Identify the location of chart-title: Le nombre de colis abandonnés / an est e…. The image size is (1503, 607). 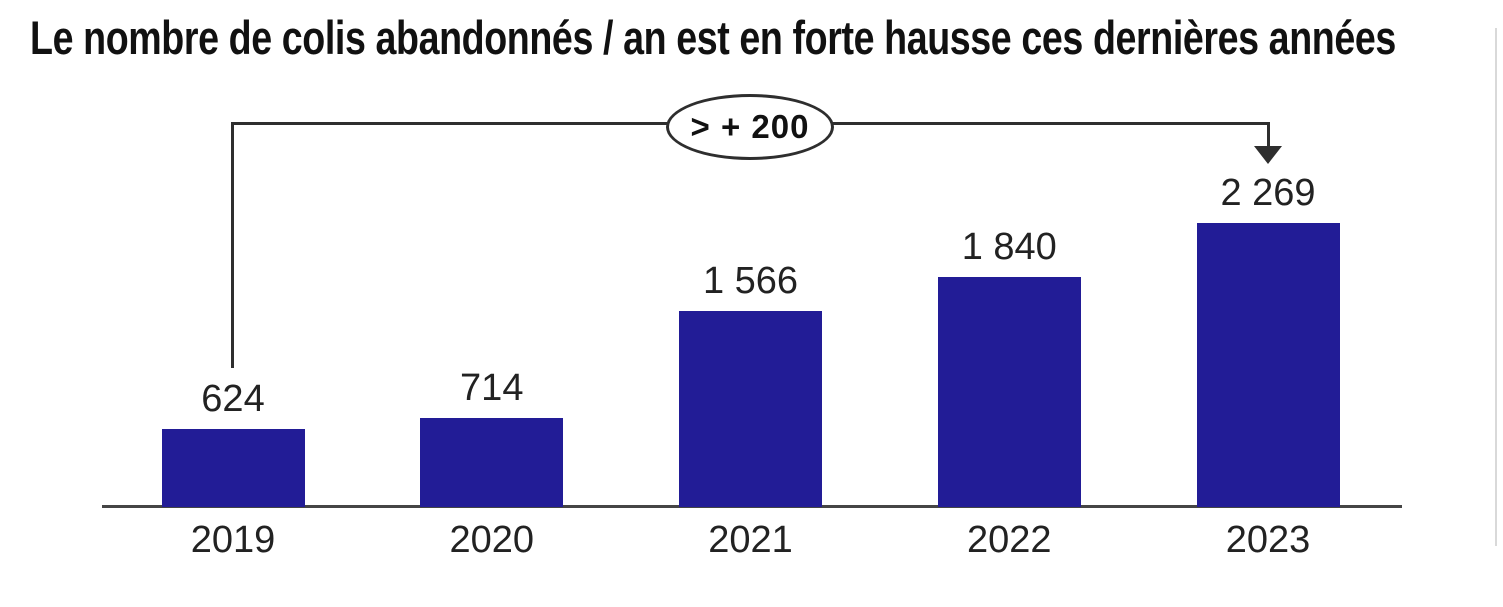
(713, 37).